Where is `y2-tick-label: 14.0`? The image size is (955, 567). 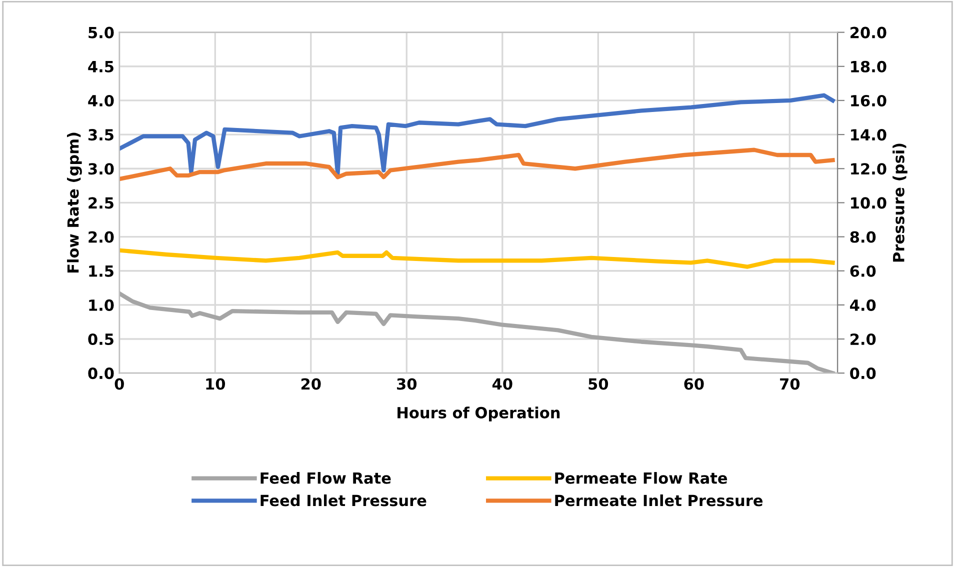 y2-tick-label: 14.0 is located at coordinates (868, 135).